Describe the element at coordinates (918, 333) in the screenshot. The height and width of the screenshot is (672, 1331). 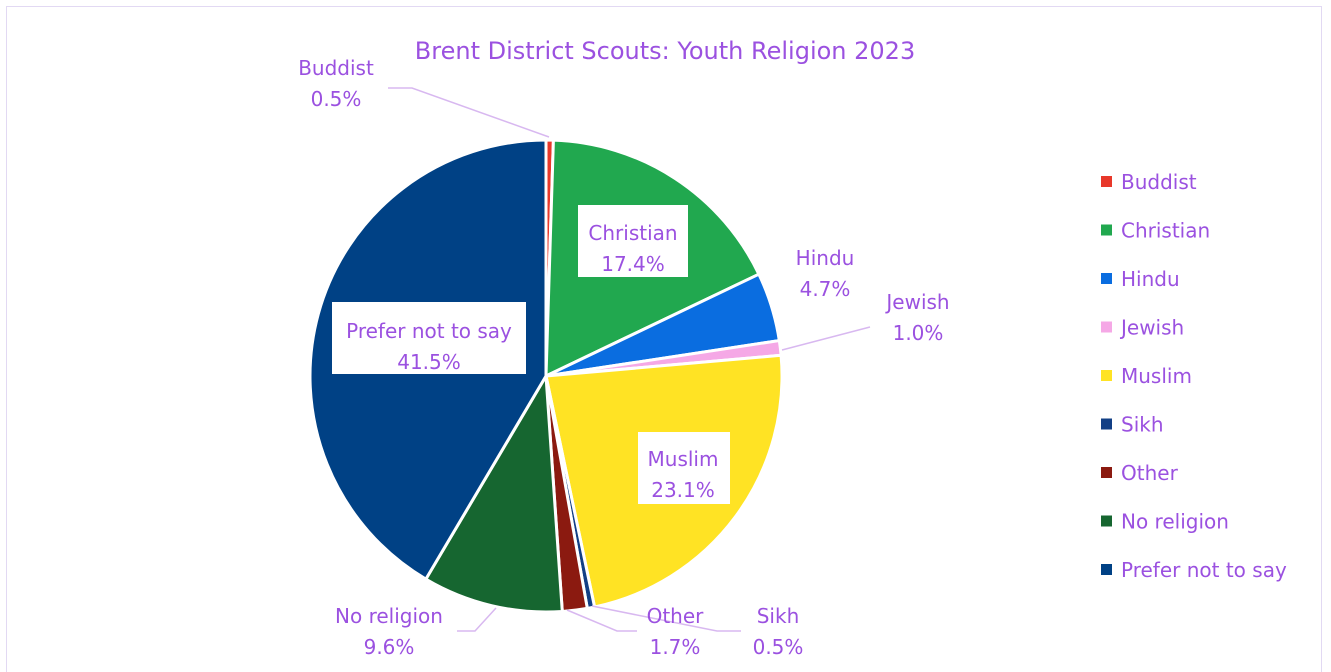
I see `data-label-value-jewish: 1.0%` at that location.